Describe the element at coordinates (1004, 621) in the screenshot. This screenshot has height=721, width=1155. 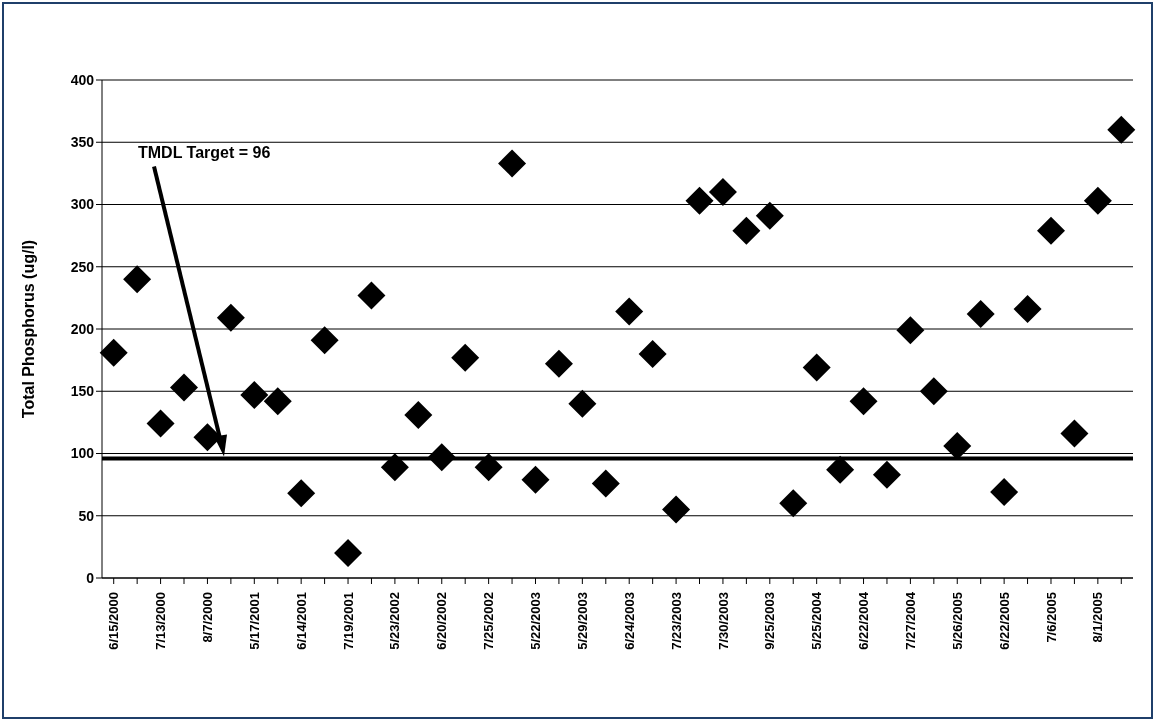
I see `x-tick-label: 6/22/2005` at that location.